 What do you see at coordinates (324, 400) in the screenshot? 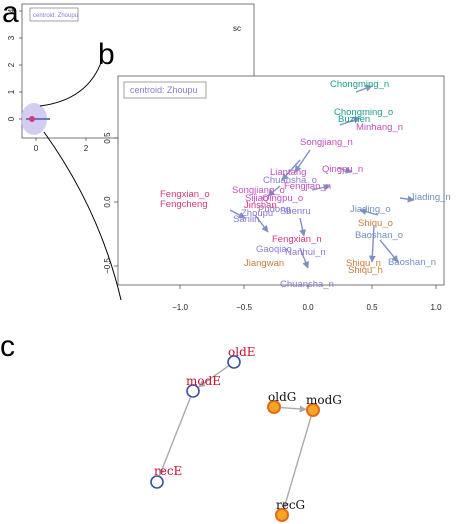
I see `graph-node-label: modG` at bounding box center [324, 400].